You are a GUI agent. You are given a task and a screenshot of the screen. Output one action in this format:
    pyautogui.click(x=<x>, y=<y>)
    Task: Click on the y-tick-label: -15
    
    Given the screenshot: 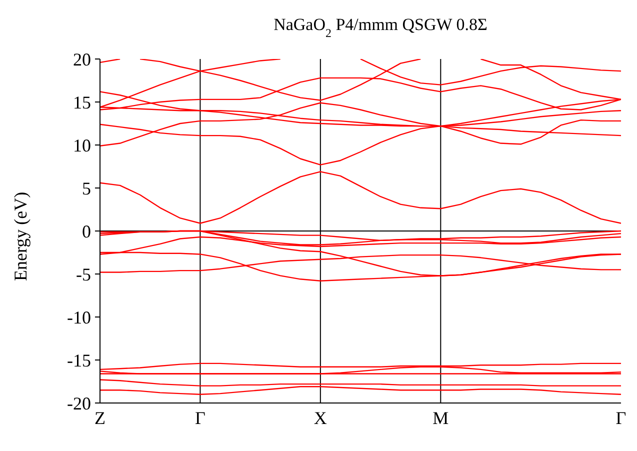 What is the action you would take?
    pyautogui.click(x=79, y=360)
    